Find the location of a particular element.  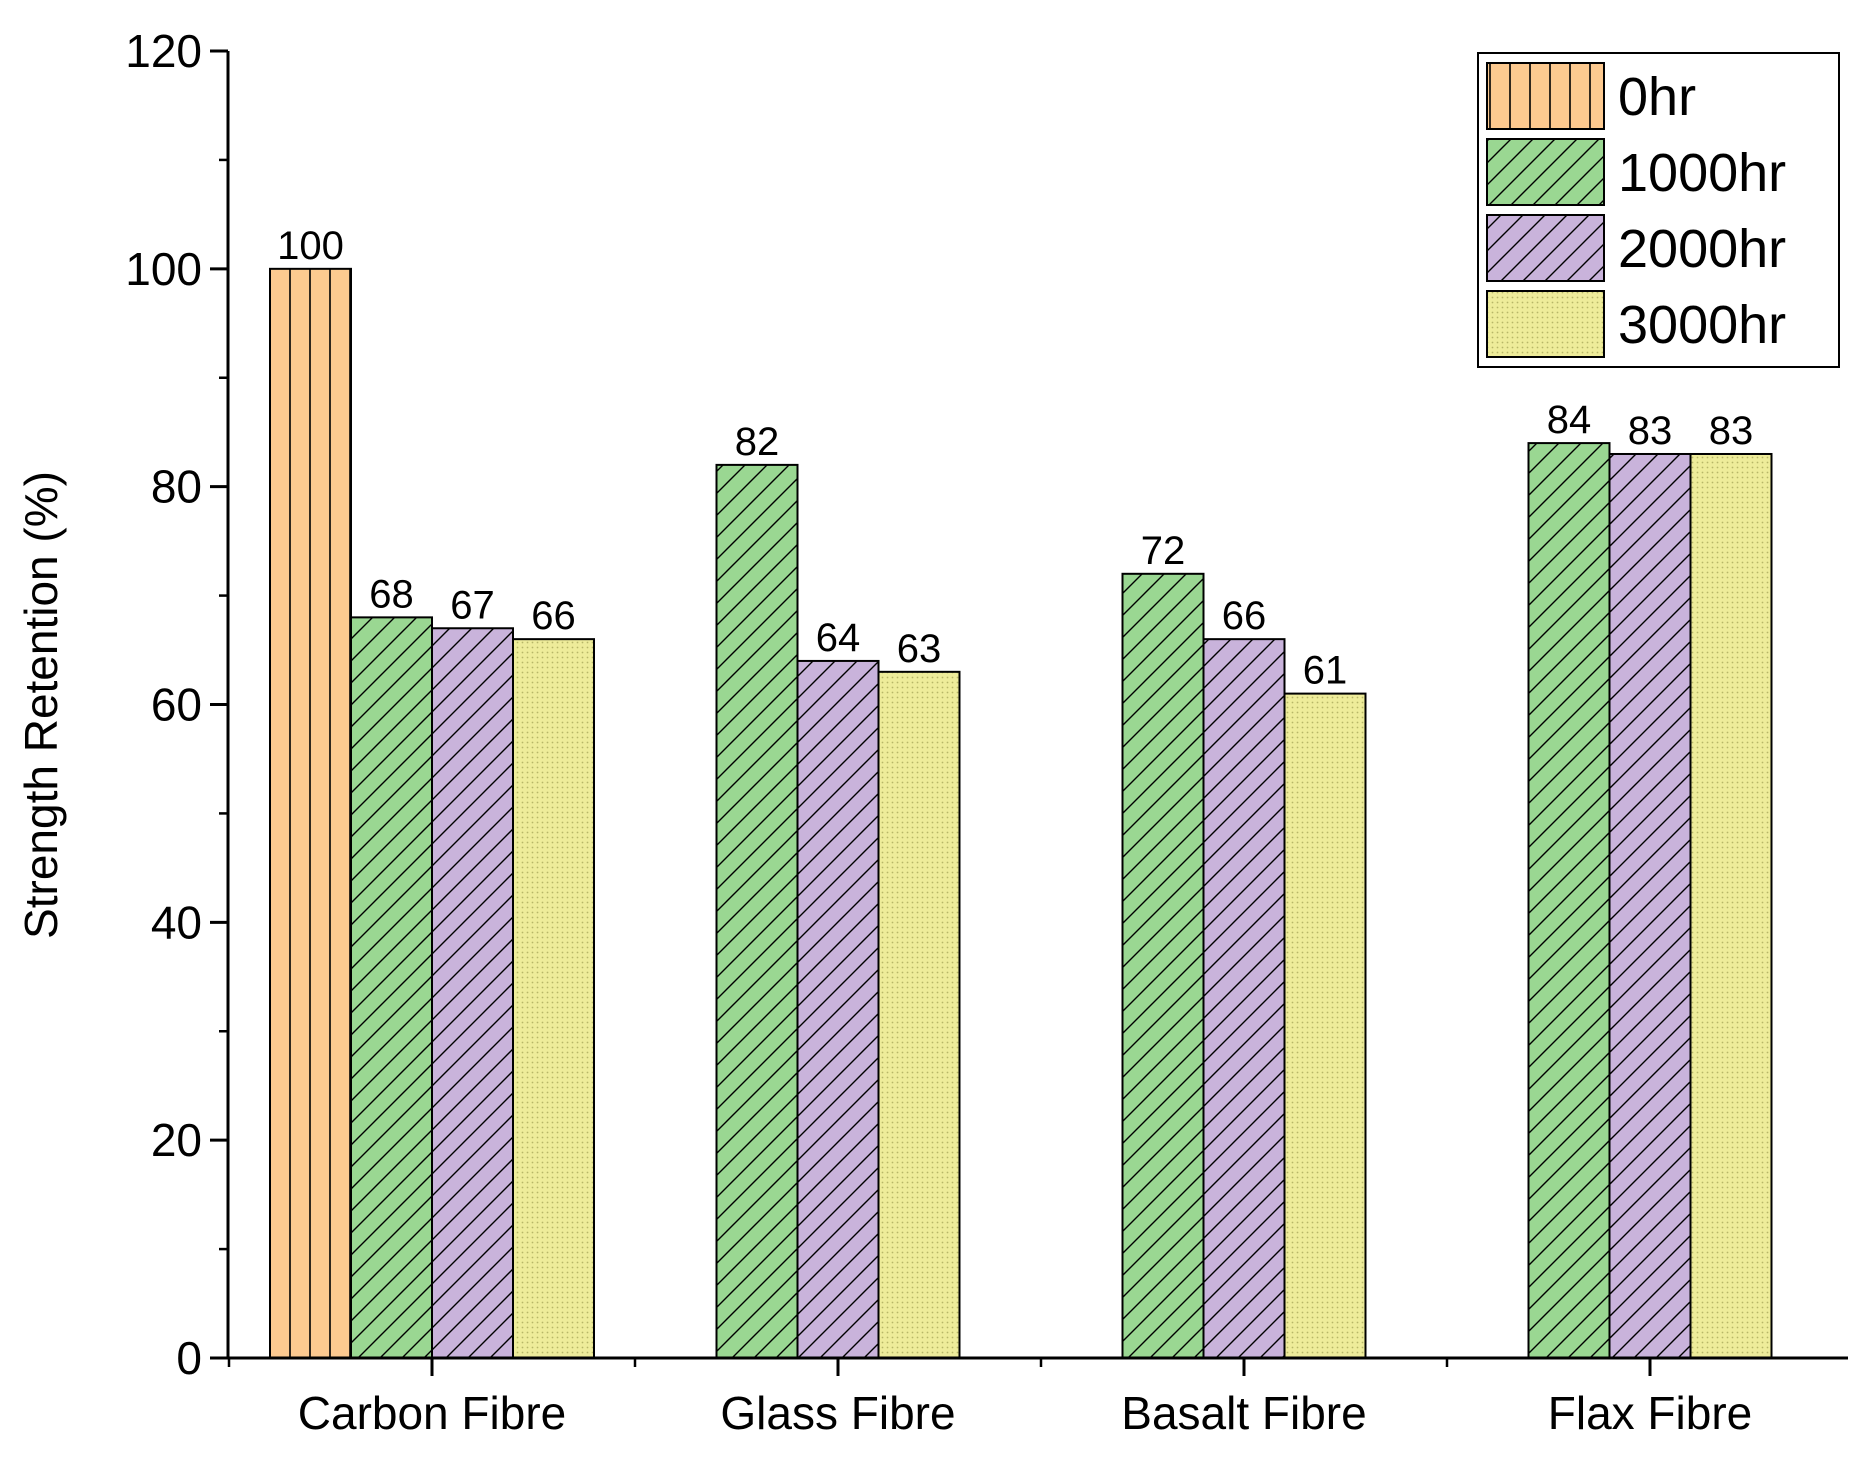

legend-swatch-2000hr is located at coordinates (1545, 248).